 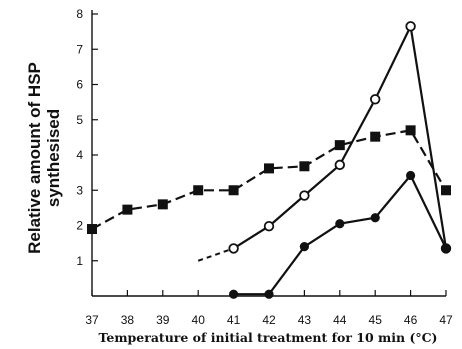 What do you see at coordinates (79, 226) in the screenshot?
I see `y-tick-label: 2` at bounding box center [79, 226].